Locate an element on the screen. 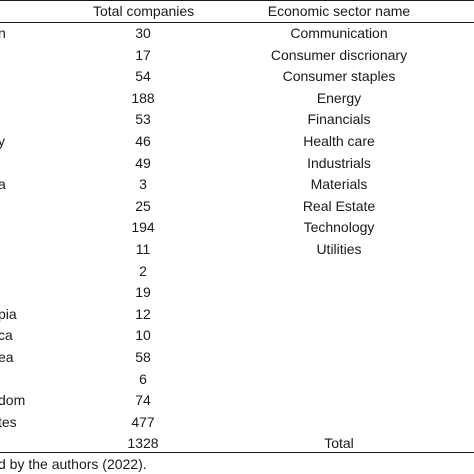 This screenshot has width=474, height=474. cell-country: tes is located at coordinates (8, 421).